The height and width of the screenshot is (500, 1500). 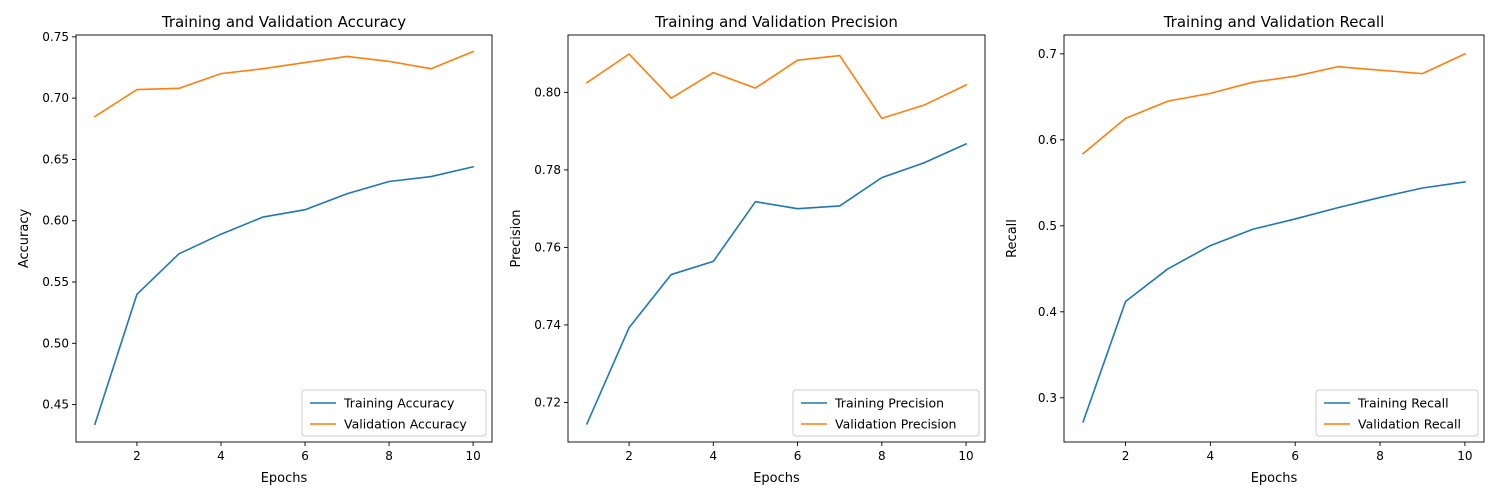 What do you see at coordinates (1409, 424) in the screenshot?
I see `legend-label: Validation Recall` at bounding box center [1409, 424].